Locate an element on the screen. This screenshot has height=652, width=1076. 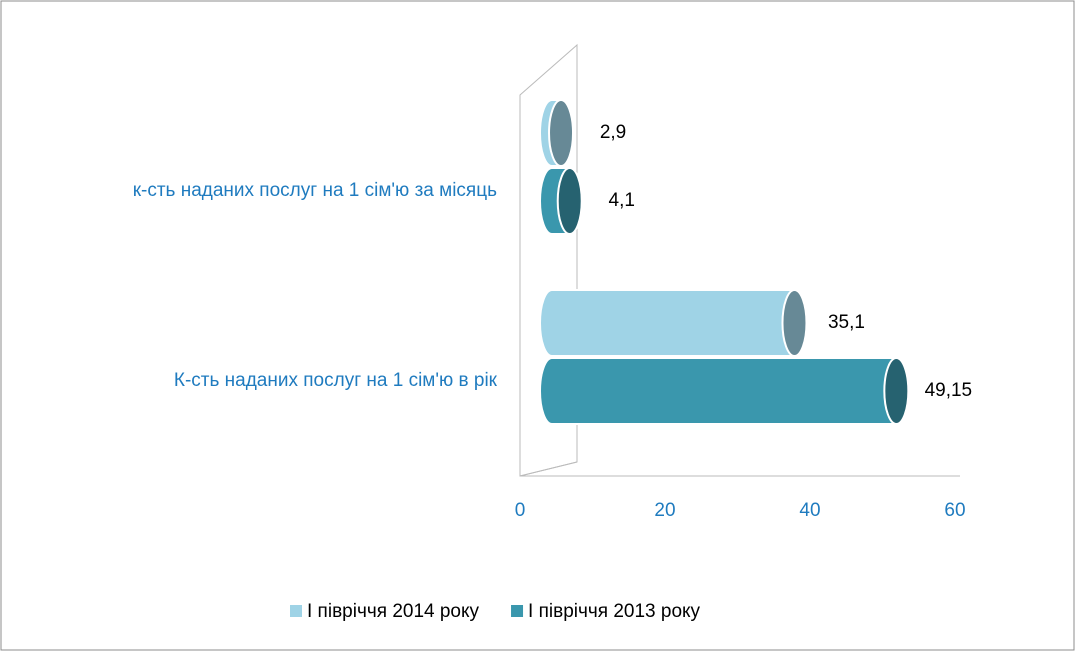
data-label: 2,9 is located at coordinates (613, 132).